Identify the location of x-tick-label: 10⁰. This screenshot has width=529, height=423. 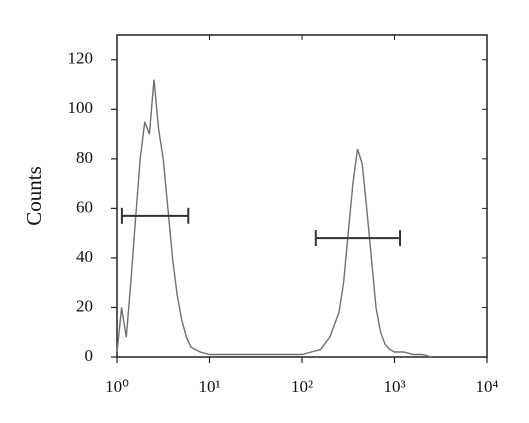
(117, 386).